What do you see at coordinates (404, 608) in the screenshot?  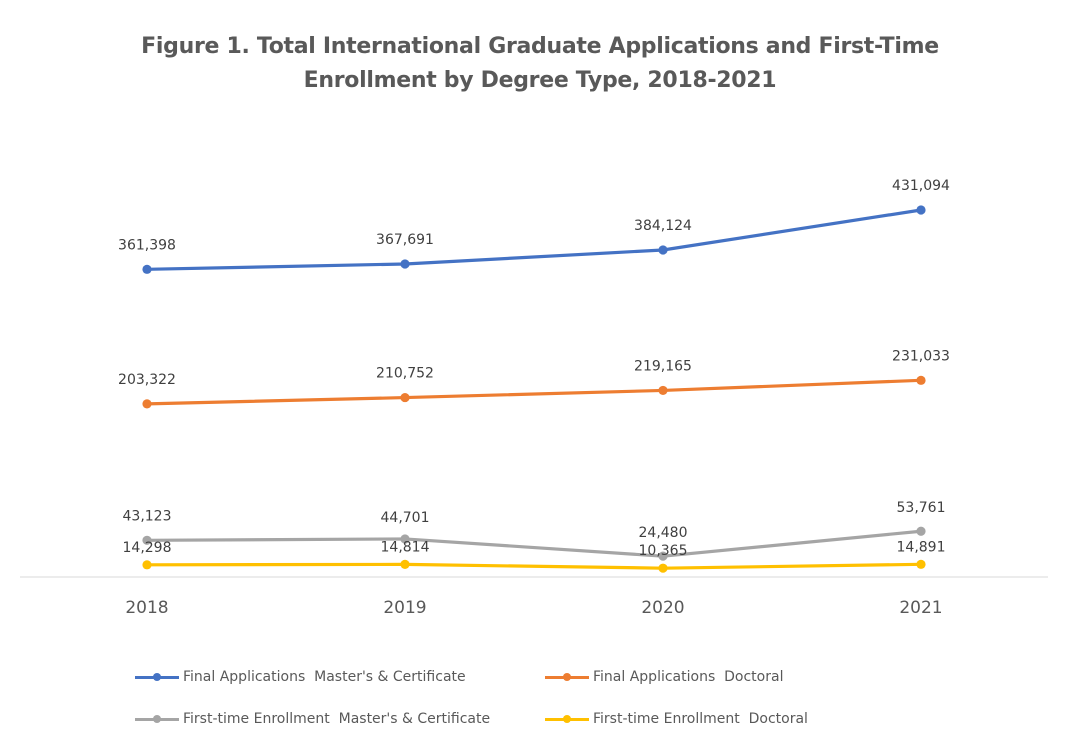 I see `x-tick-label: 2019` at bounding box center [404, 608].